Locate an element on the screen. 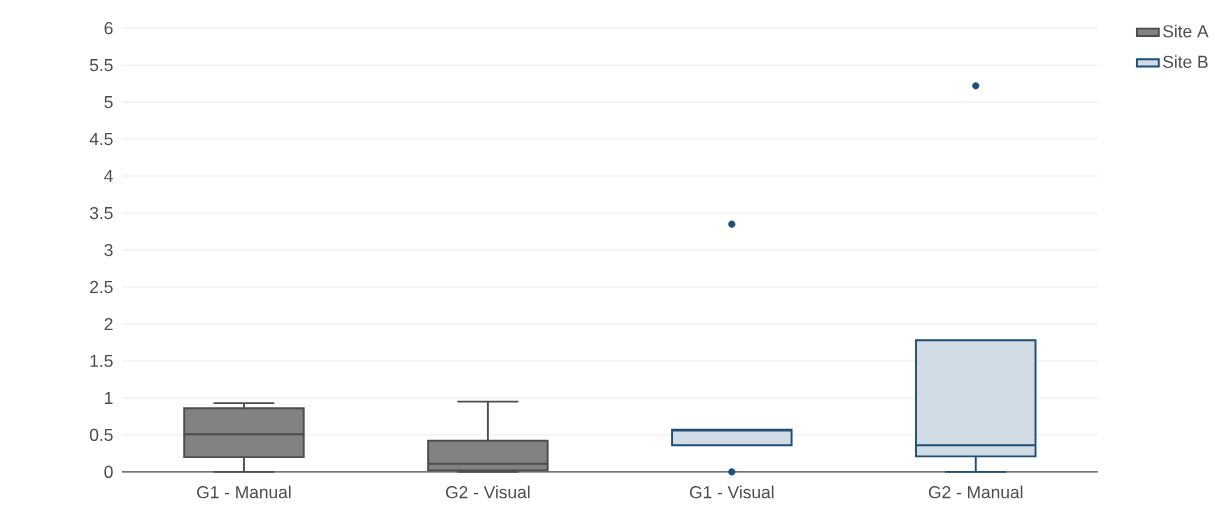 The height and width of the screenshot is (505, 1215). legend-label: Site B is located at coordinates (1185, 61).